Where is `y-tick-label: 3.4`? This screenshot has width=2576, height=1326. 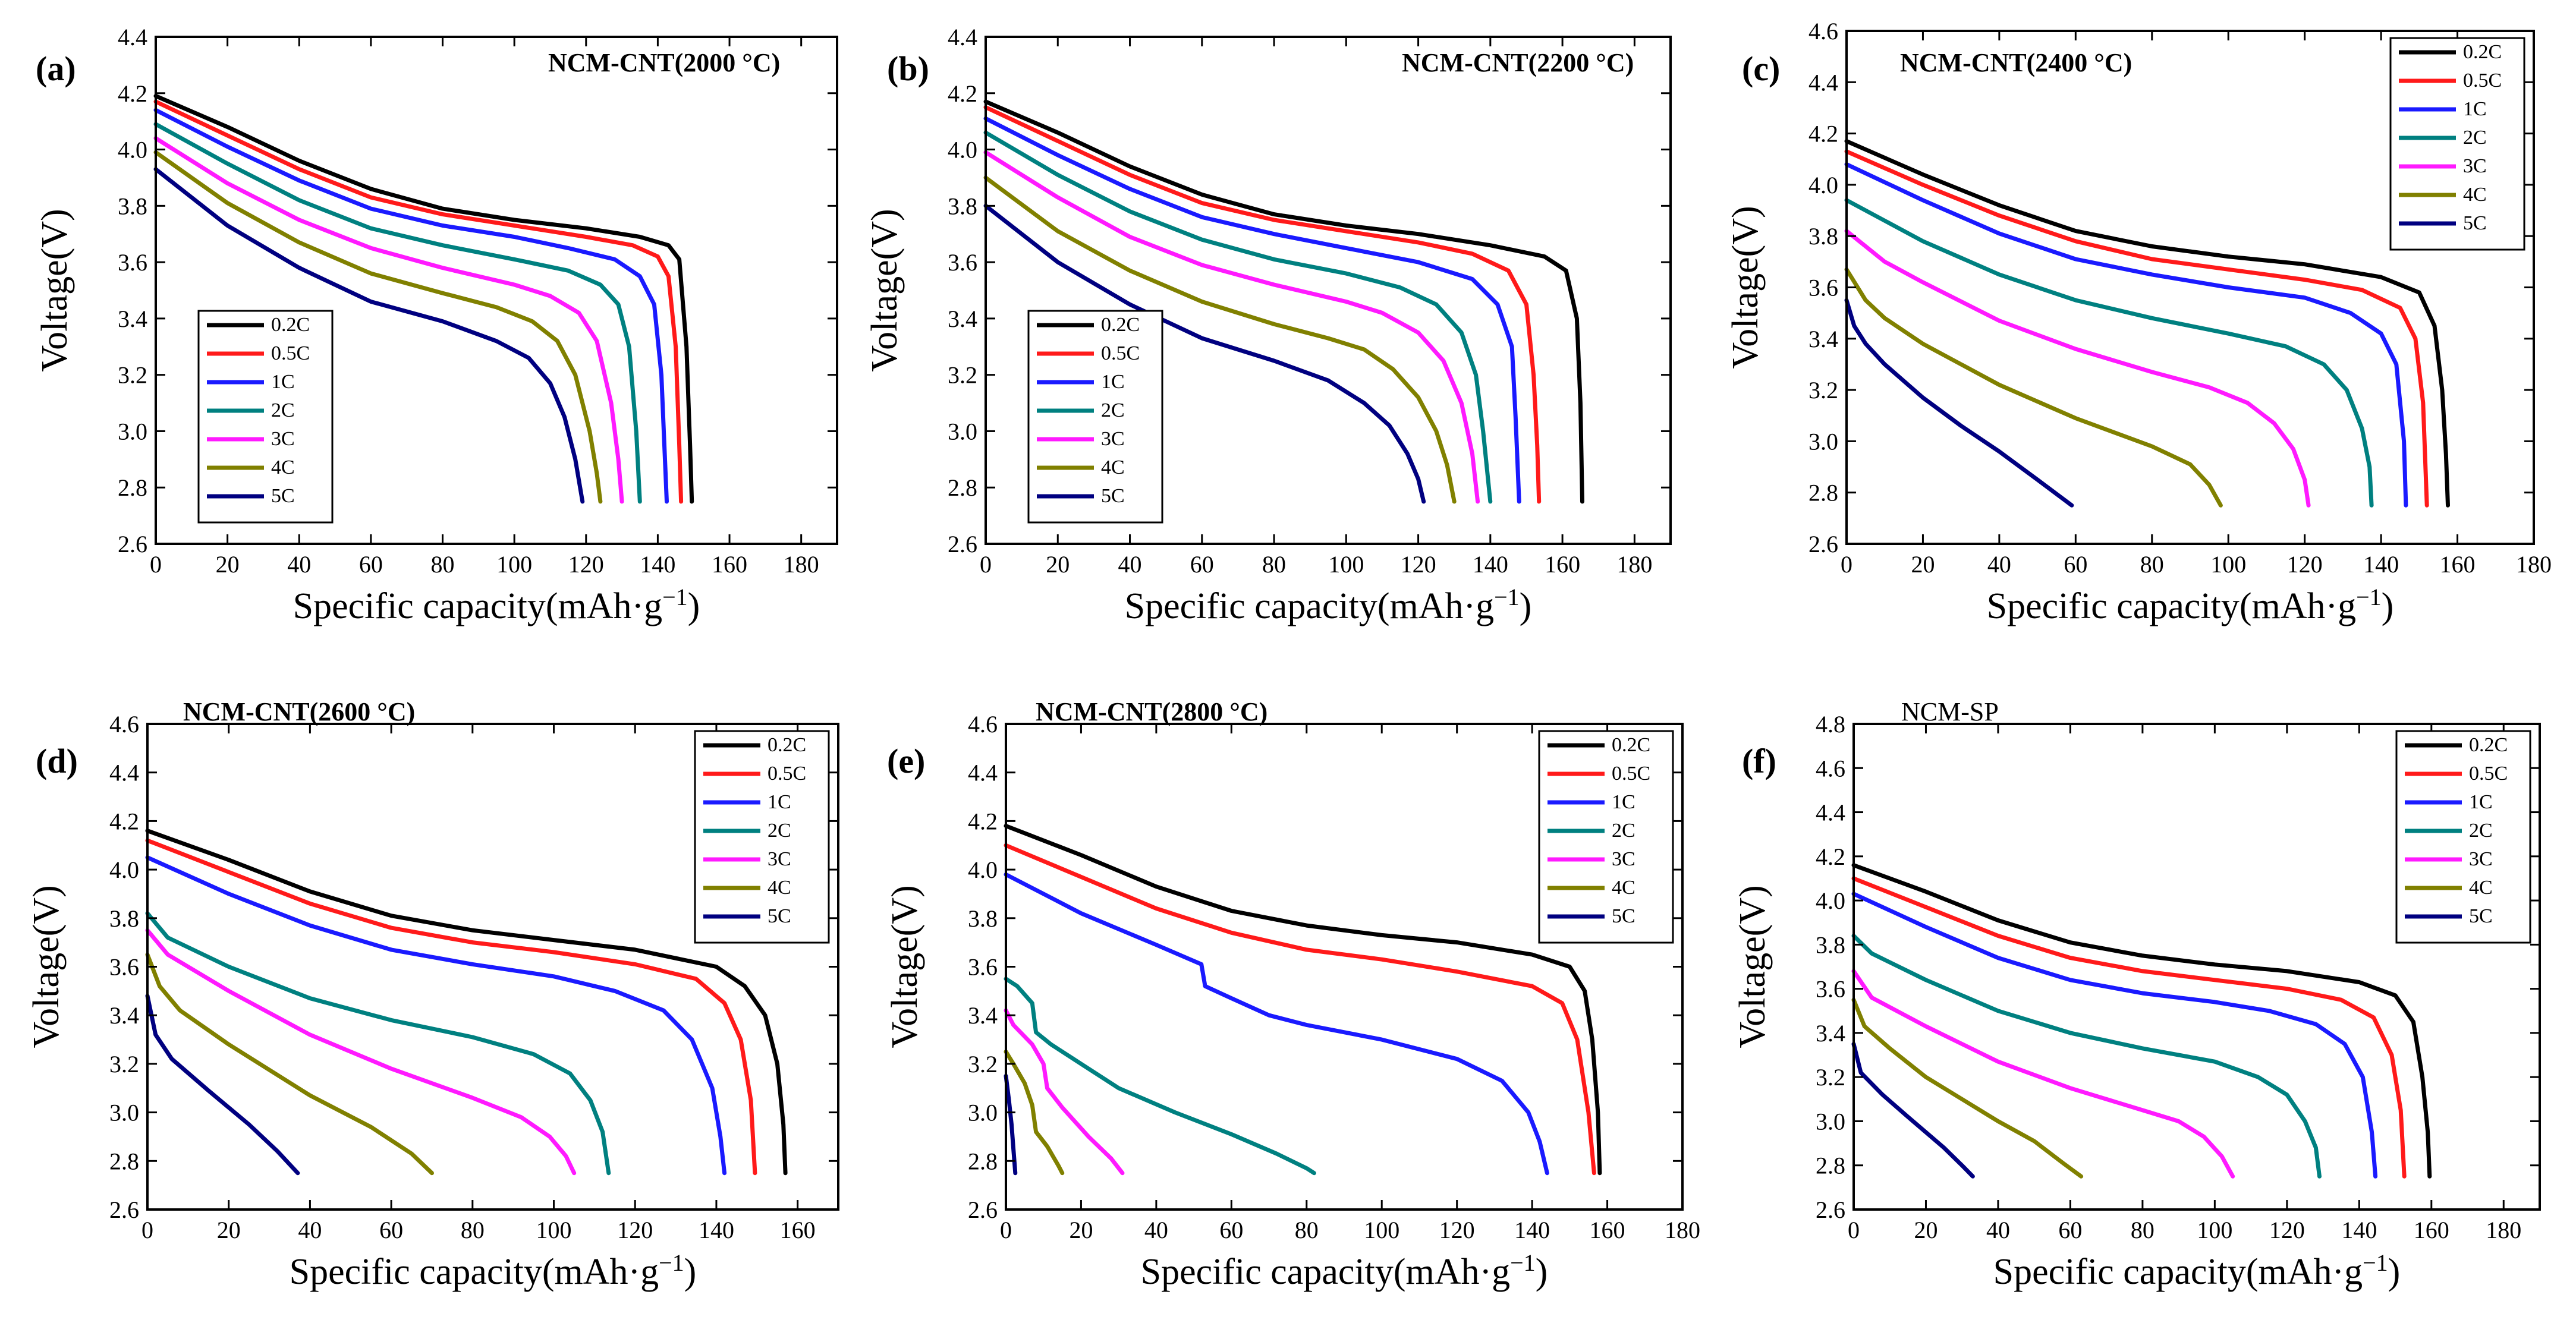
y-tick-label: 3.4 is located at coordinates (983, 1016).